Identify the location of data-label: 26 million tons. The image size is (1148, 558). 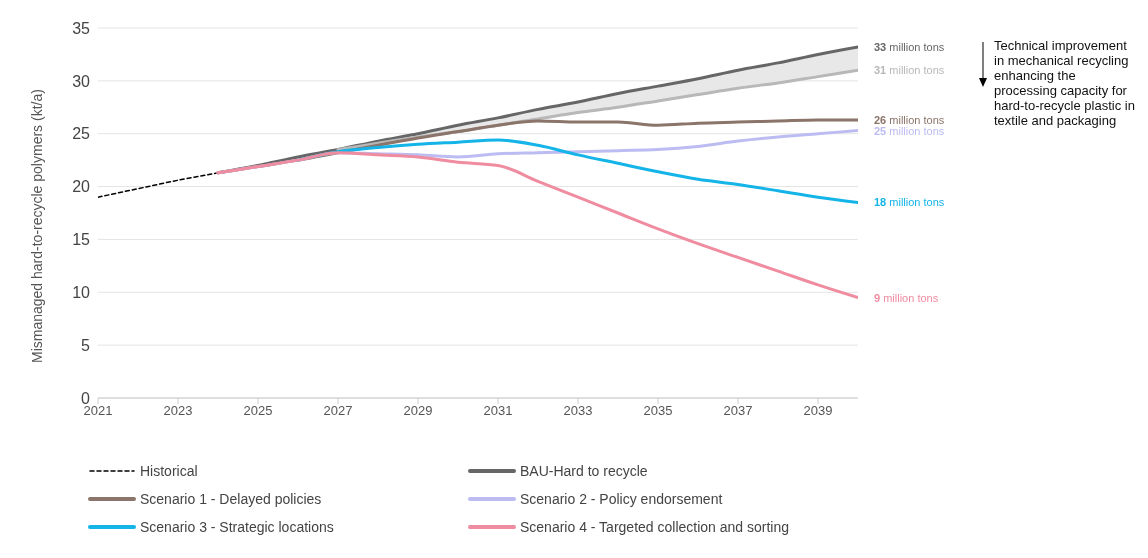
(909, 119).